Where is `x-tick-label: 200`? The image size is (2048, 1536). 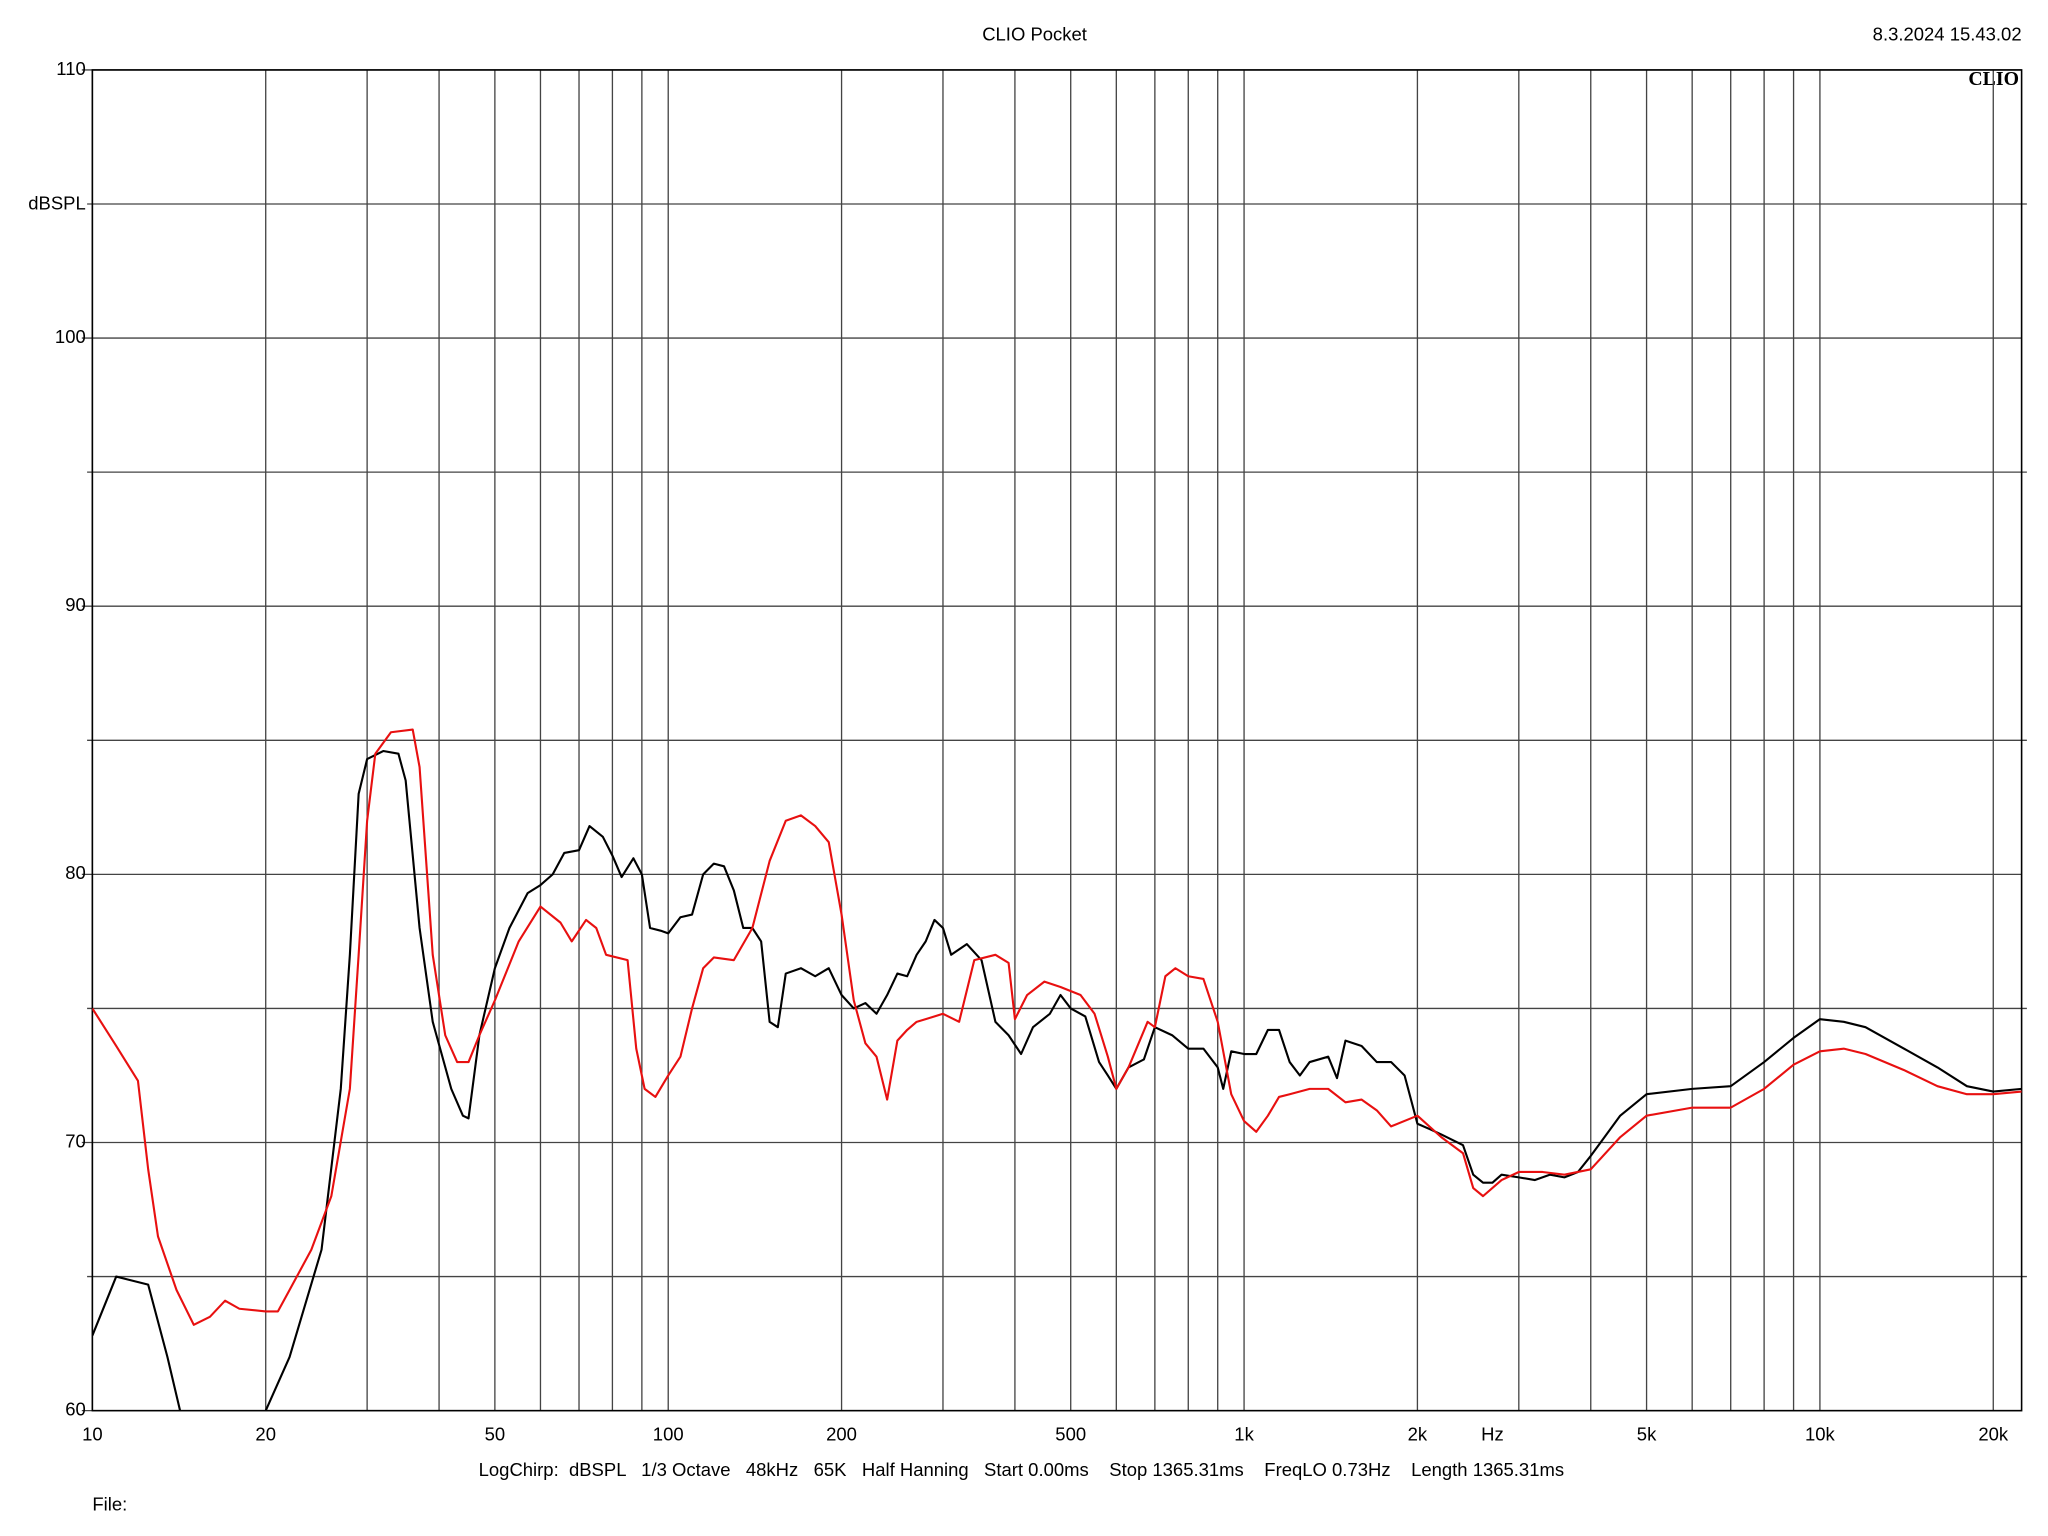 x-tick-label: 200 is located at coordinates (841, 1434).